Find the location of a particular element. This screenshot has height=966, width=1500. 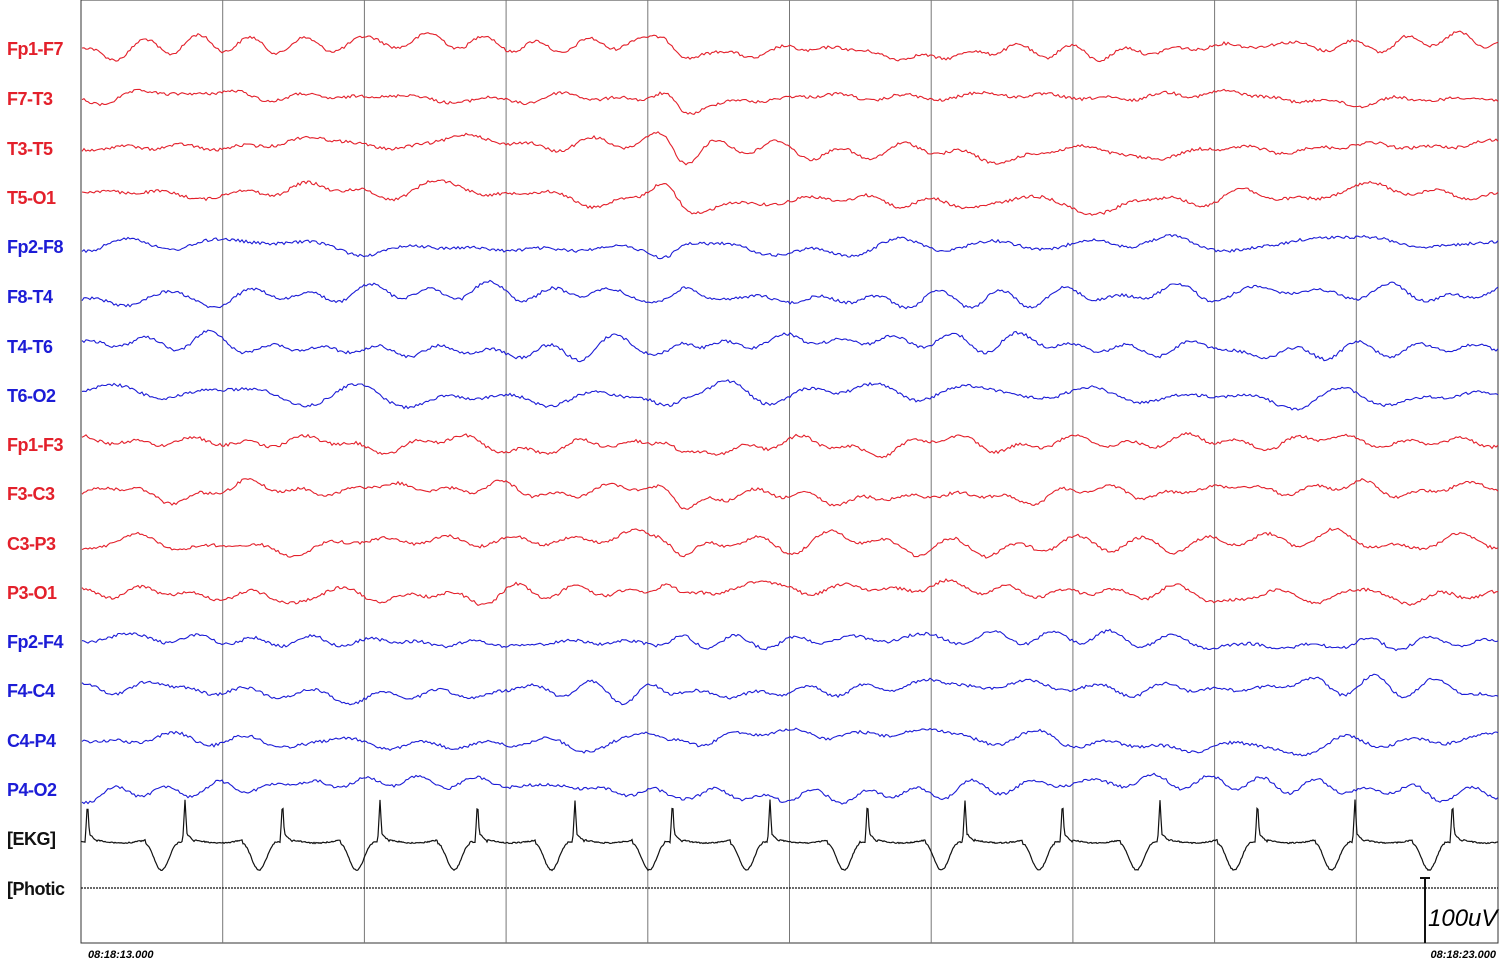

channel-label: T5-O1 is located at coordinates (31, 198).